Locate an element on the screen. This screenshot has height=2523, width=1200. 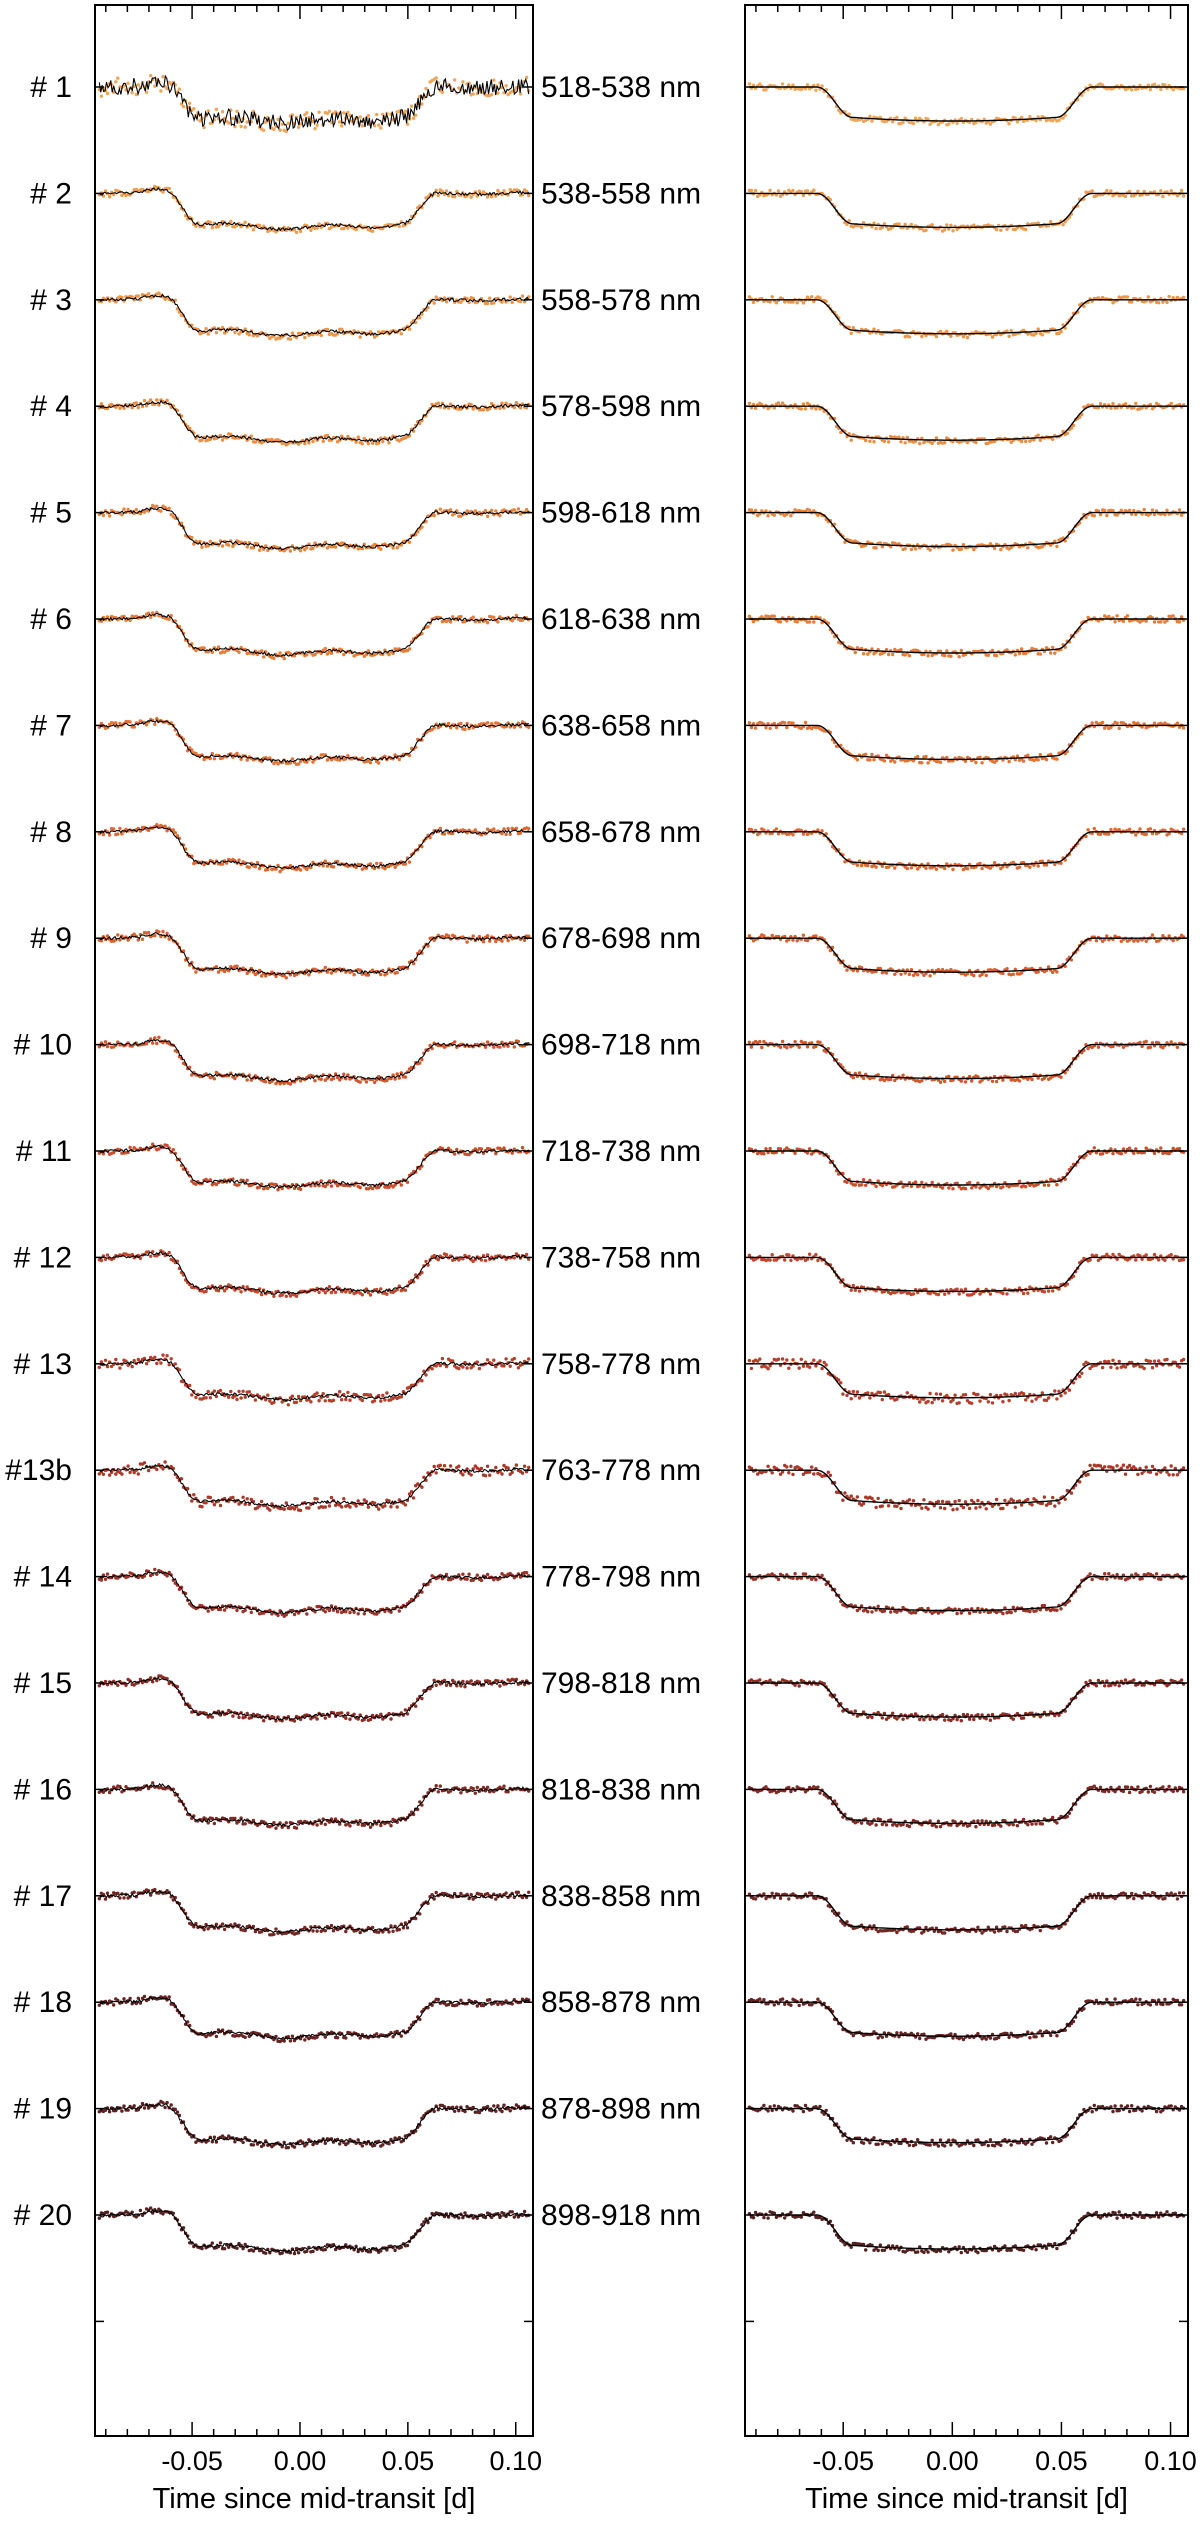
row-label-14: #13b is located at coordinates (38, 1470).